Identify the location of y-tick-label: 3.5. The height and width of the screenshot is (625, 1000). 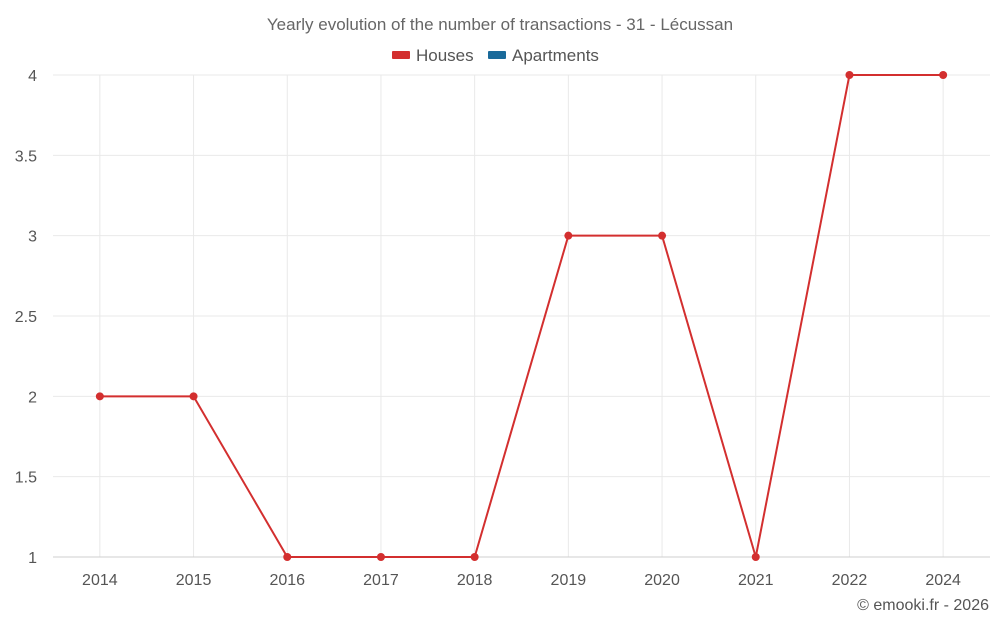
(26, 156).